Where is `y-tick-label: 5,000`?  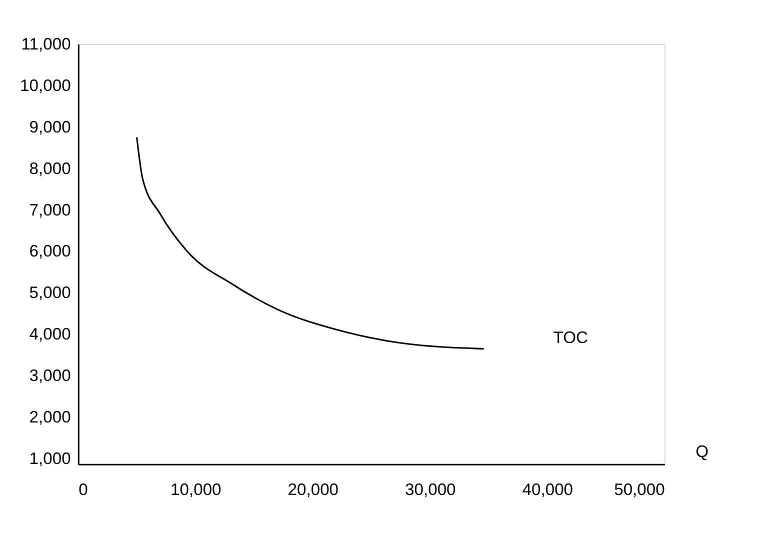 y-tick-label: 5,000 is located at coordinates (50, 292).